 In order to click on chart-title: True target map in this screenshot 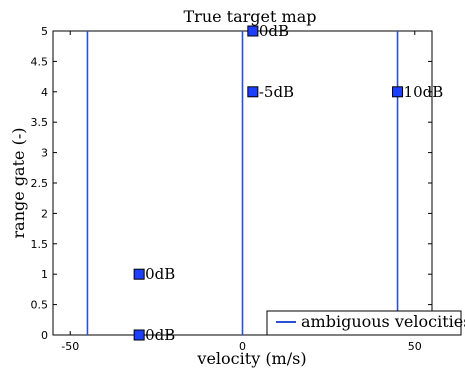, I will do `click(250, 16)`.